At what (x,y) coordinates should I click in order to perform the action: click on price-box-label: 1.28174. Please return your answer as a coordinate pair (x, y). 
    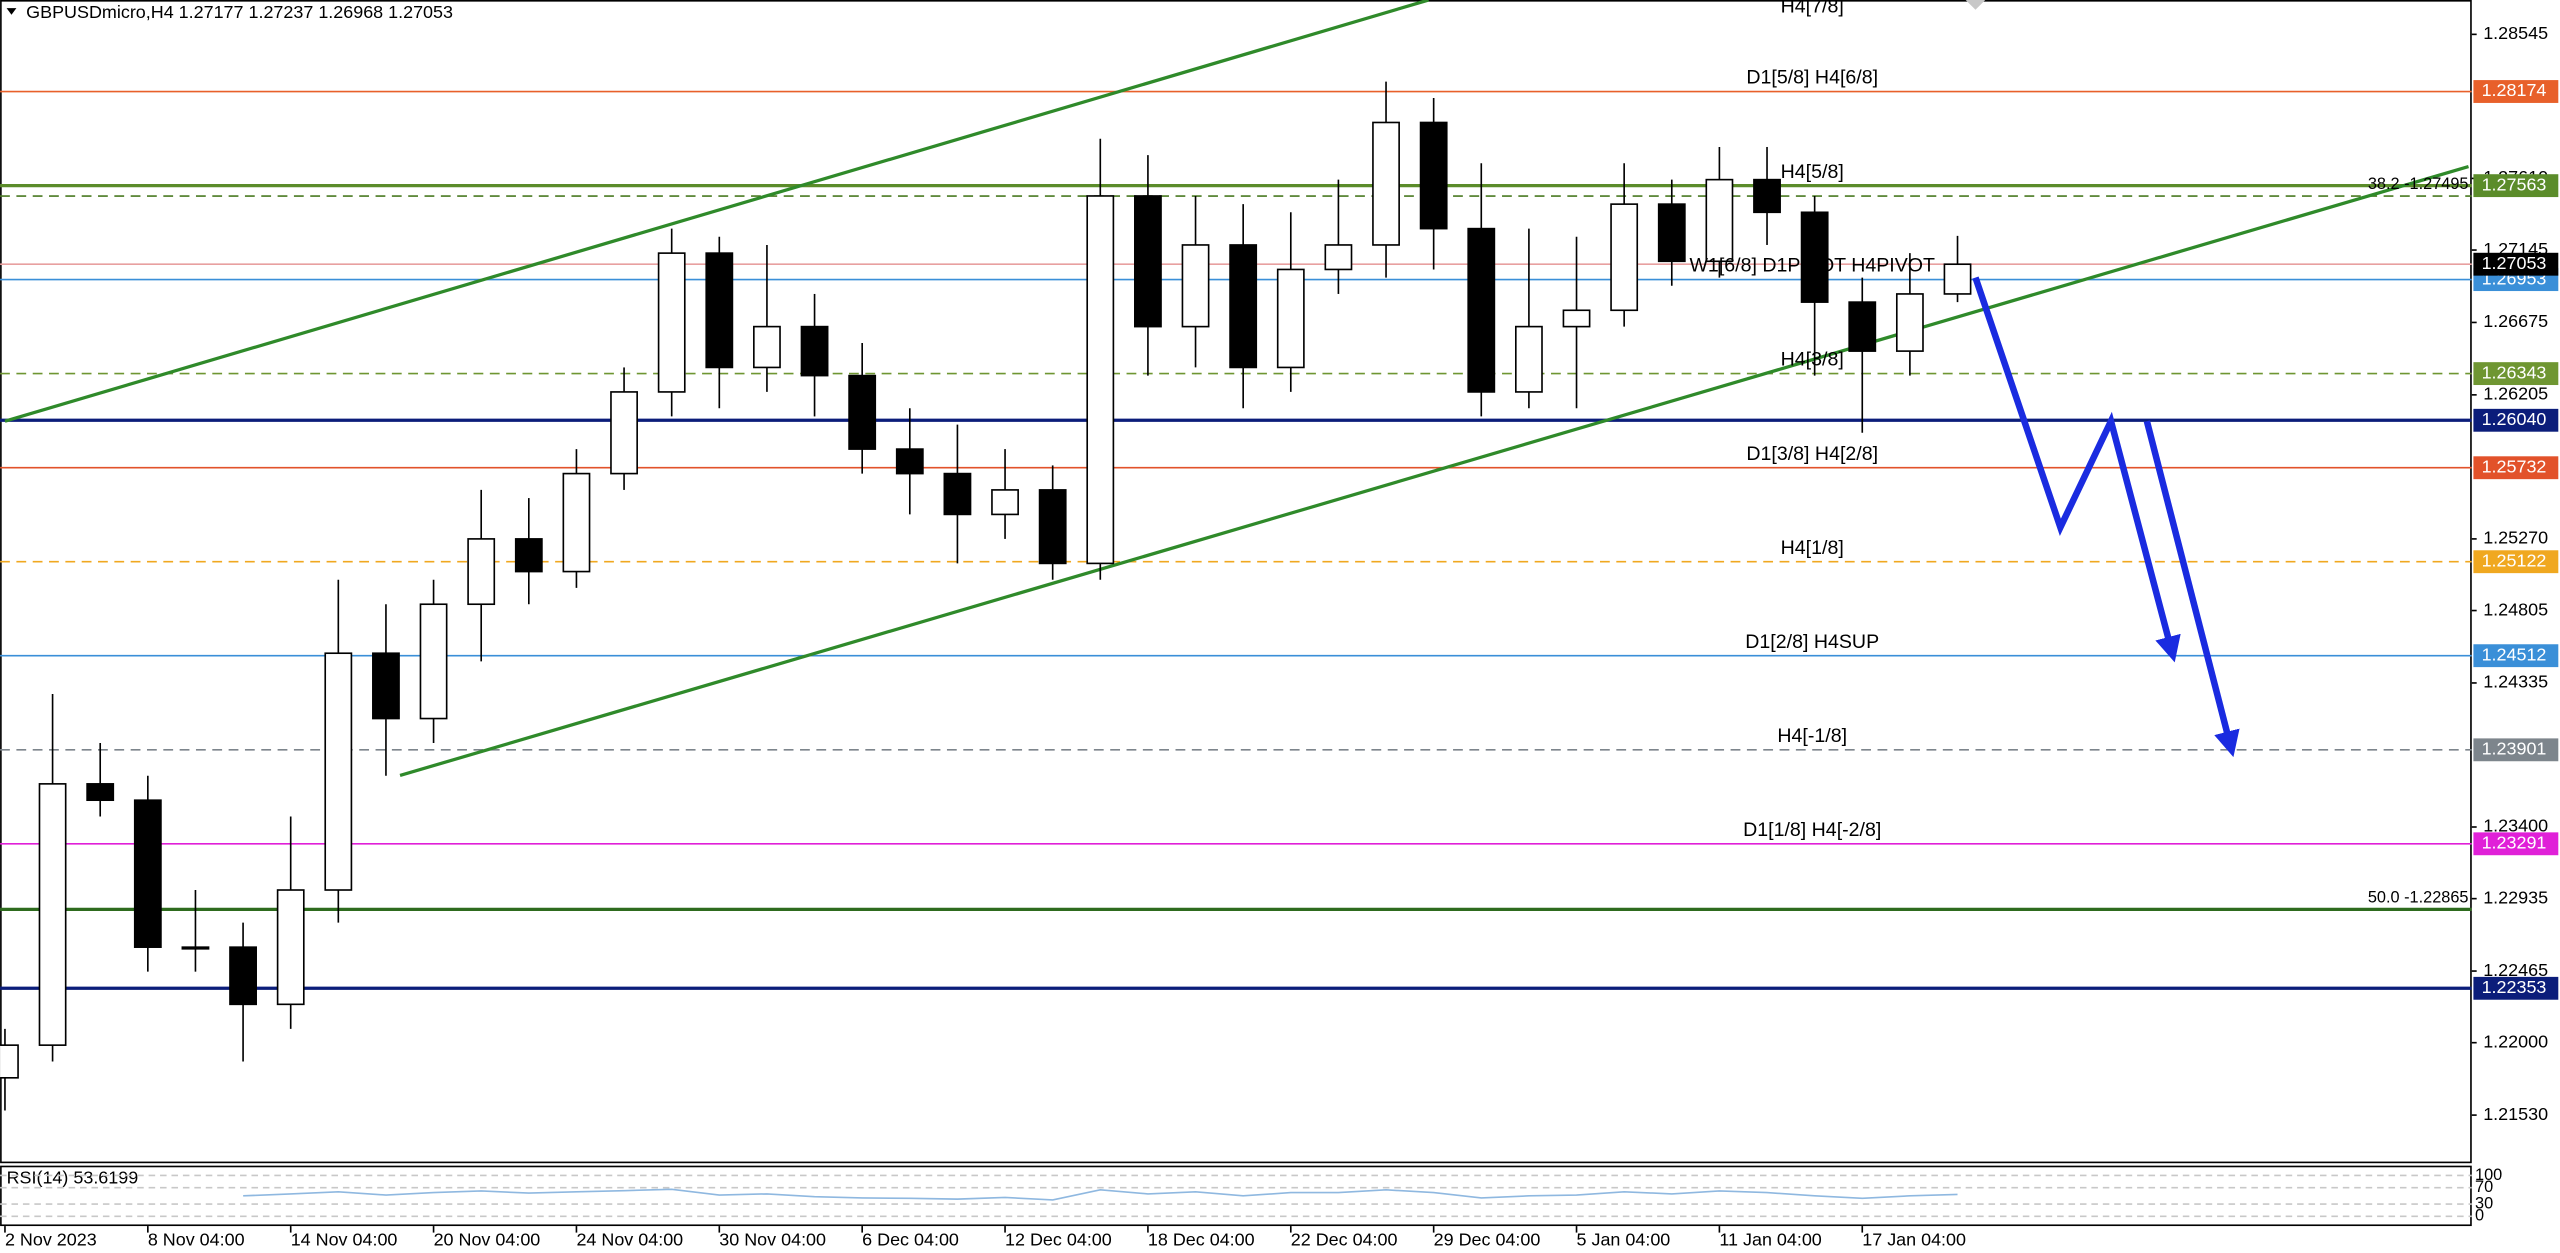
    Looking at the image, I should click on (2514, 90).